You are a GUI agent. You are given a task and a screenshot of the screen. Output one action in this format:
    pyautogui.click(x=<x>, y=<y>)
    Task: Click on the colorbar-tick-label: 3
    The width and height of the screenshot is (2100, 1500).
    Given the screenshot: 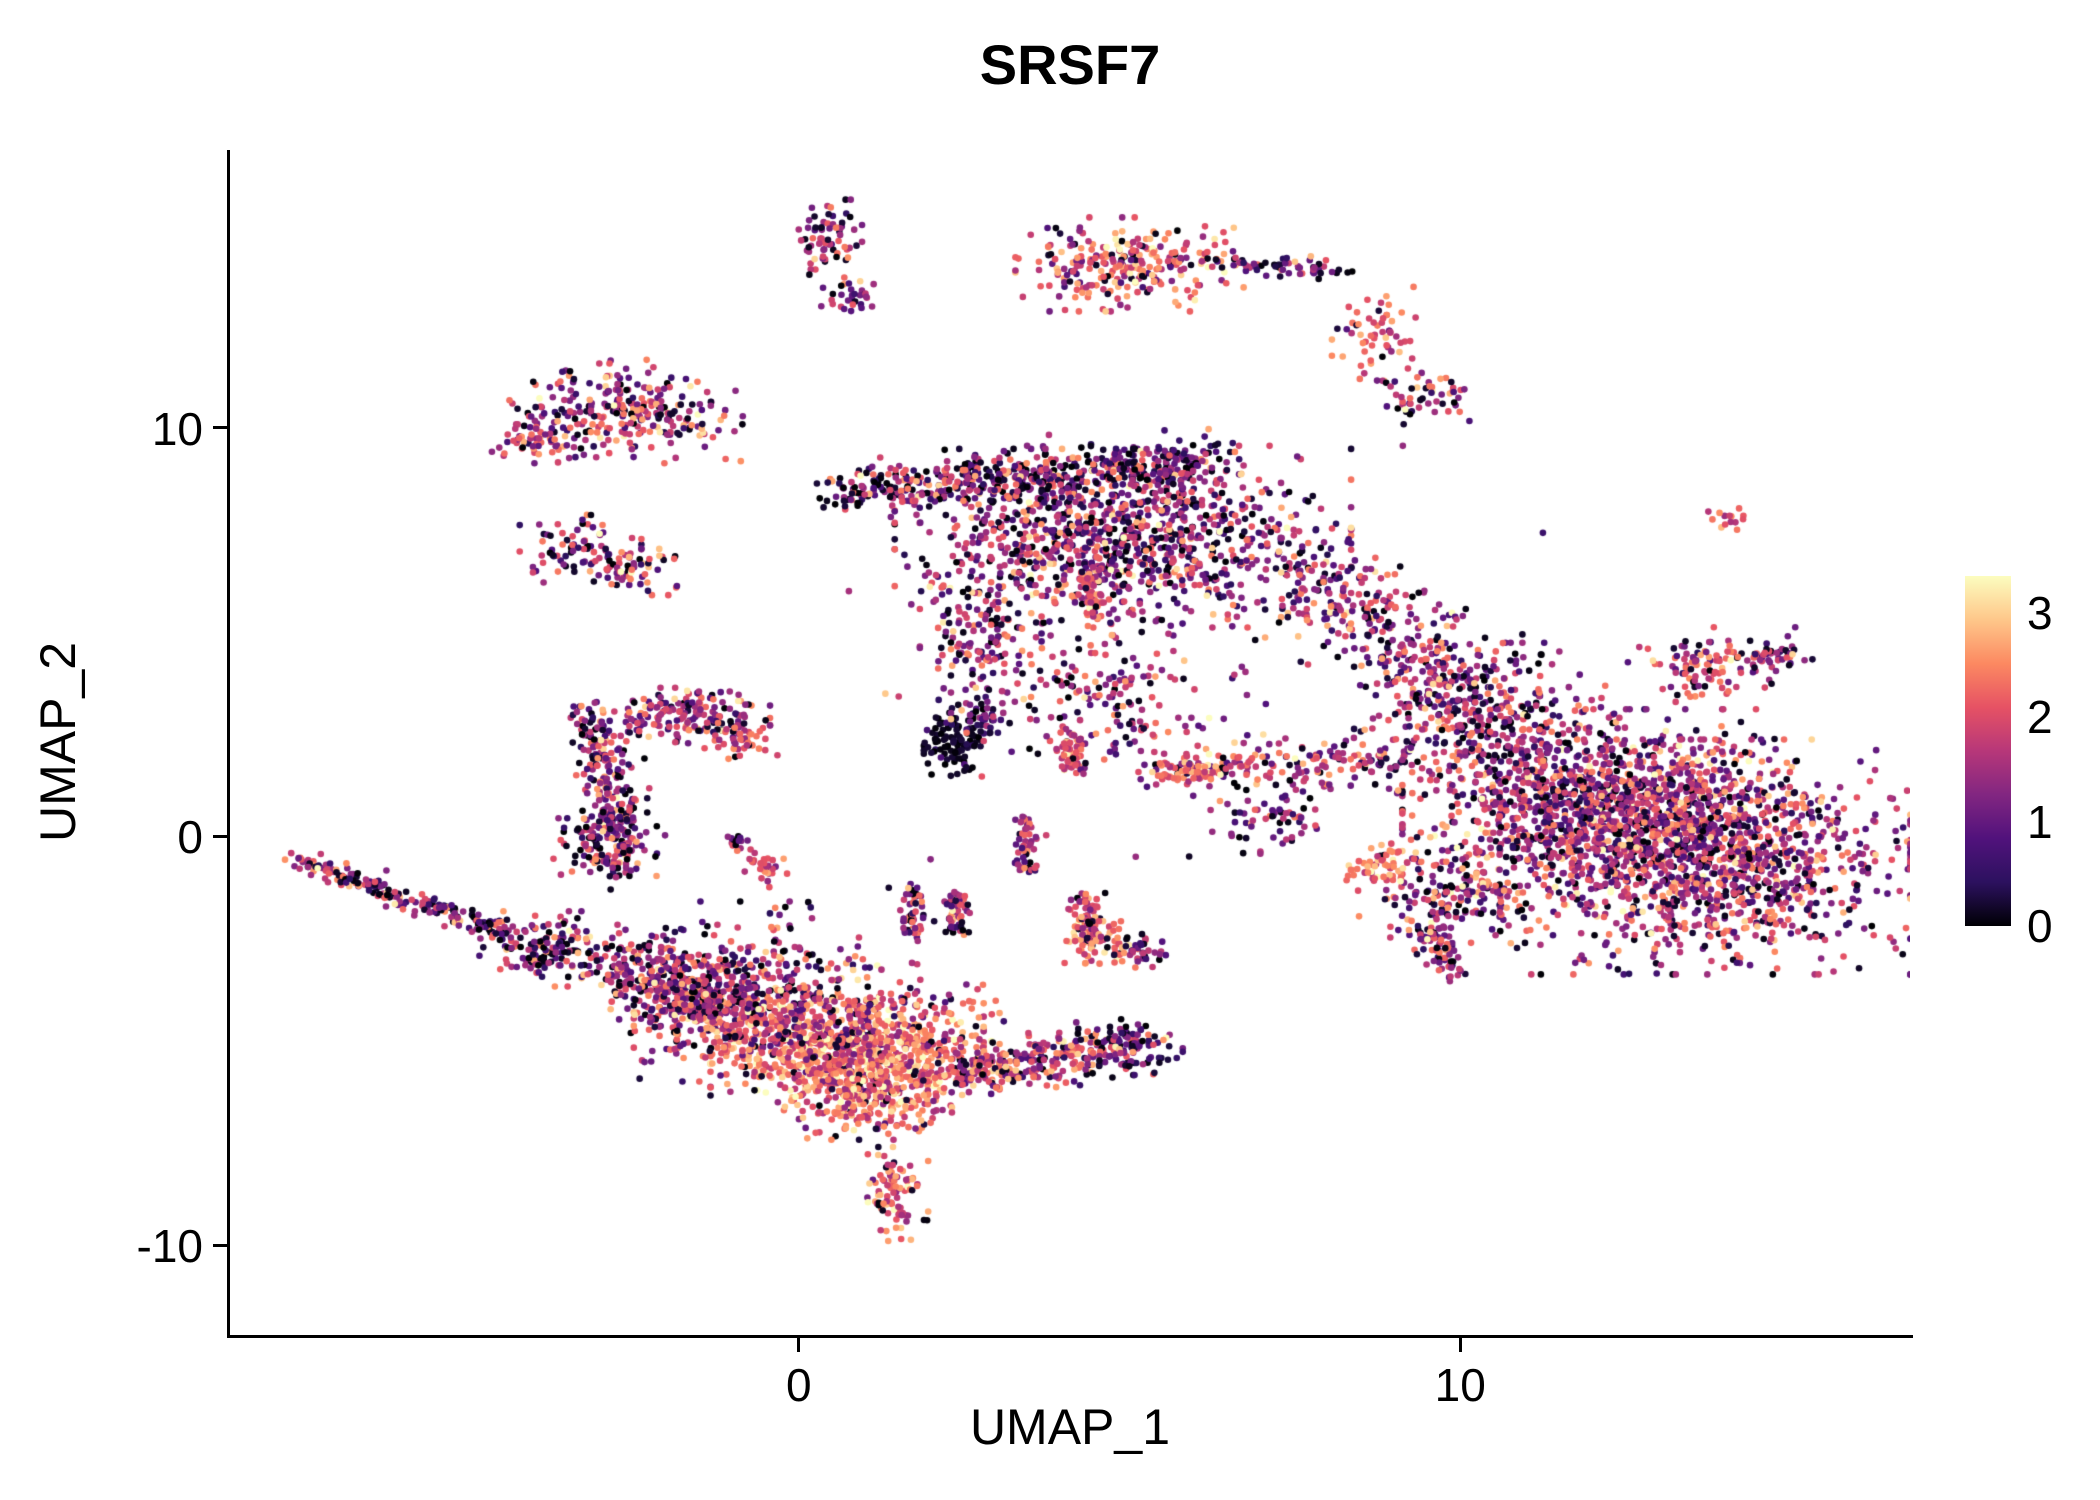 What is the action you would take?
    pyautogui.click(x=2040, y=612)
    